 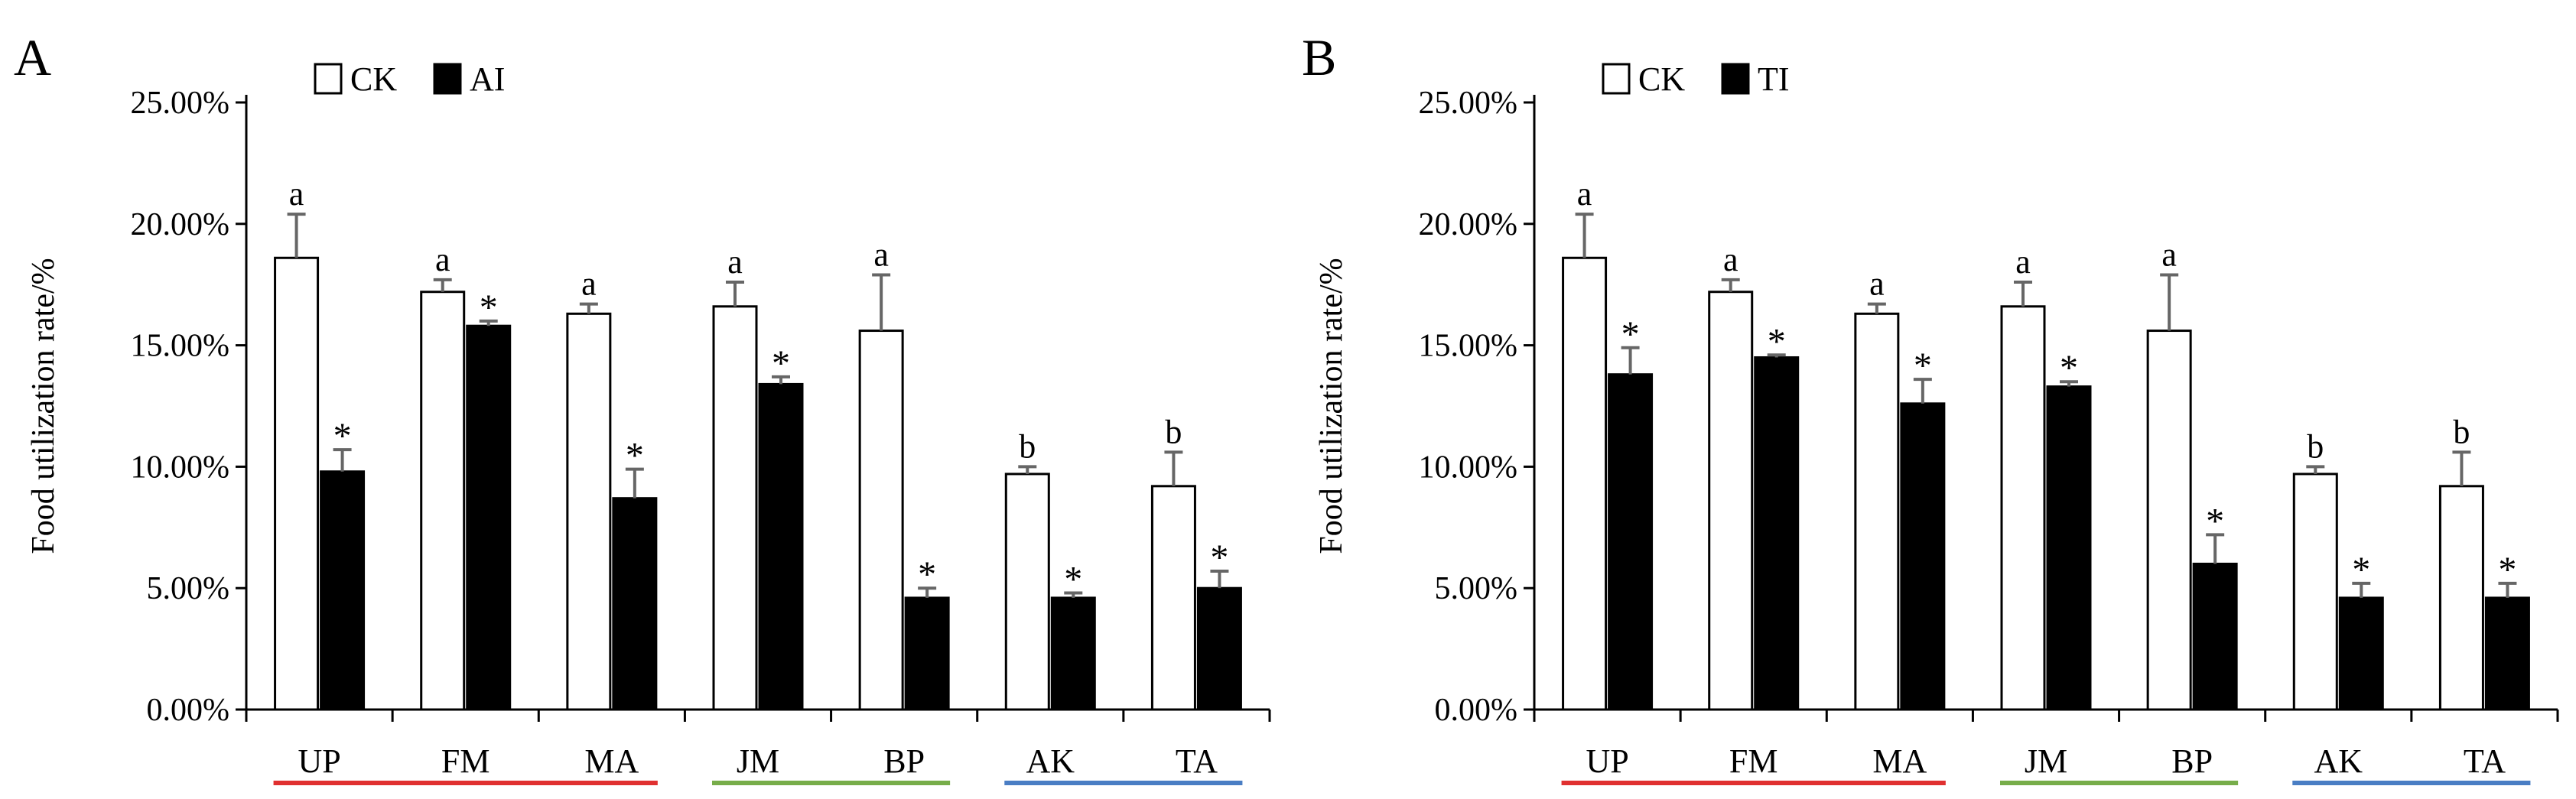 What do you see at coordinates (1774, 79) in the screenshot?
I see `legend-label: TI` at bounding box center [1774, 79].